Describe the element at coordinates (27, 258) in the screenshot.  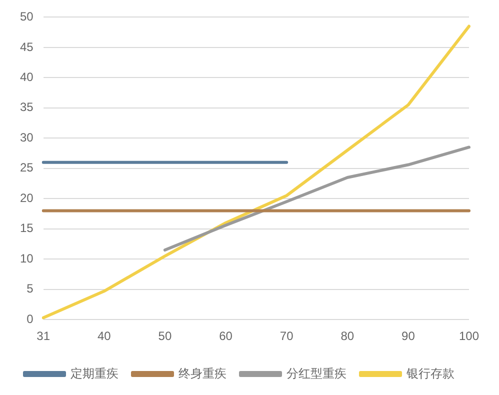
I see `y-tick-label: 10` at that location.